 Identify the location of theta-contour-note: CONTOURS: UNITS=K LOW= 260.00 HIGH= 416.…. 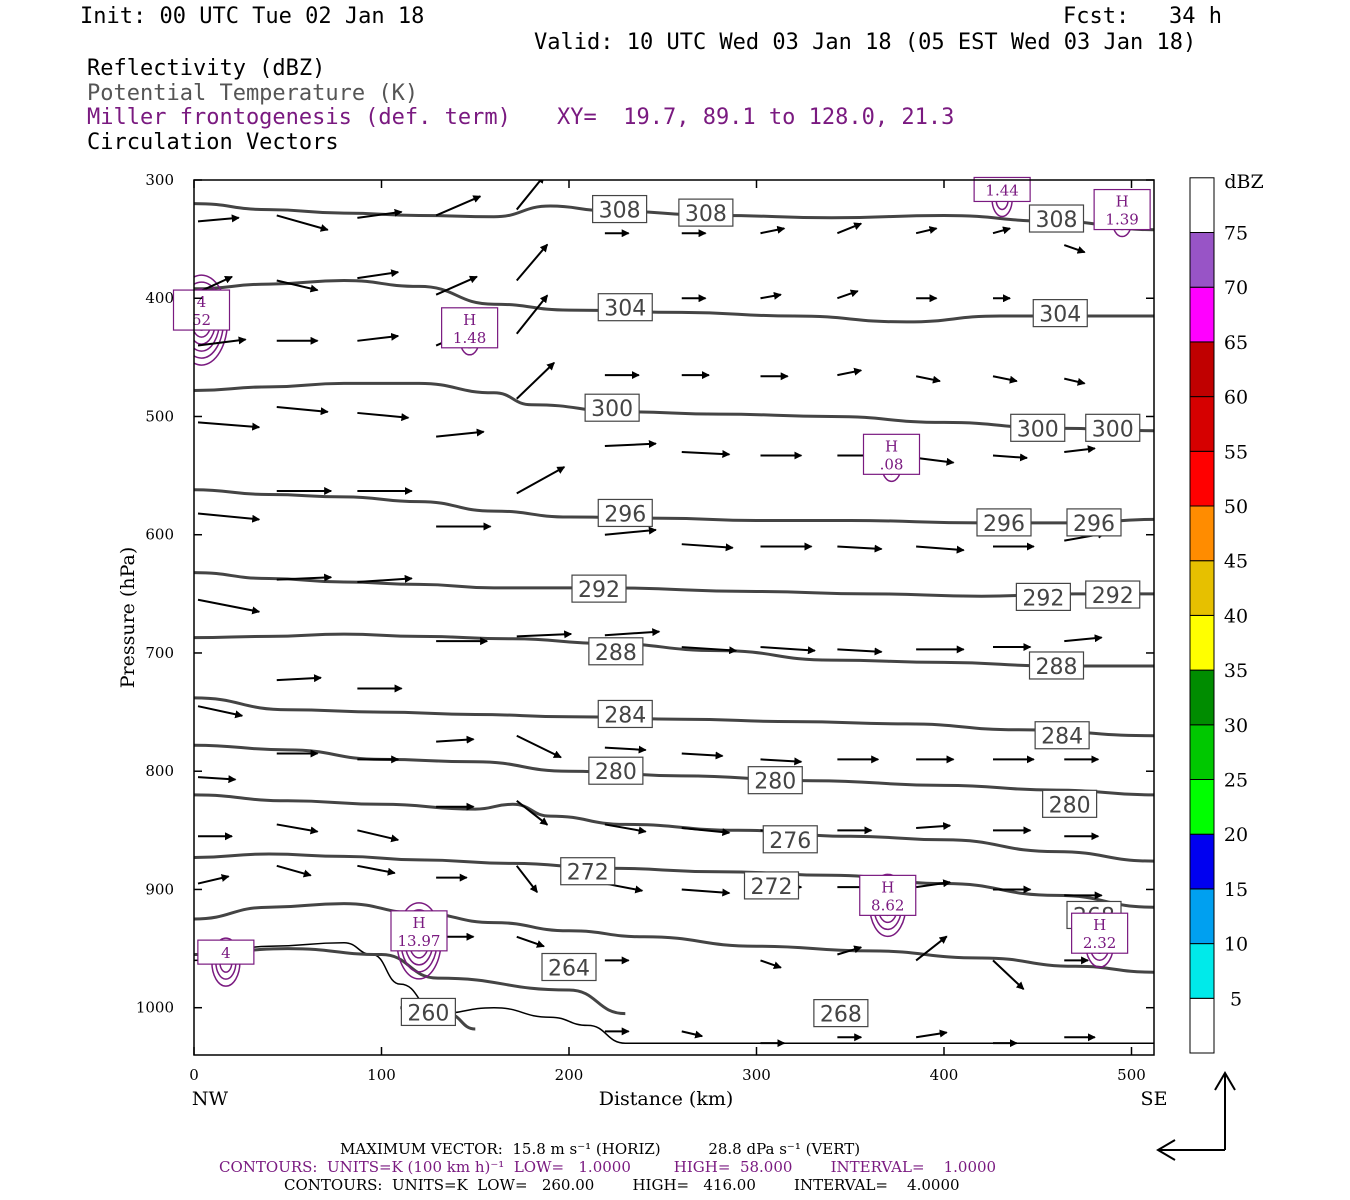
(622, 1185).